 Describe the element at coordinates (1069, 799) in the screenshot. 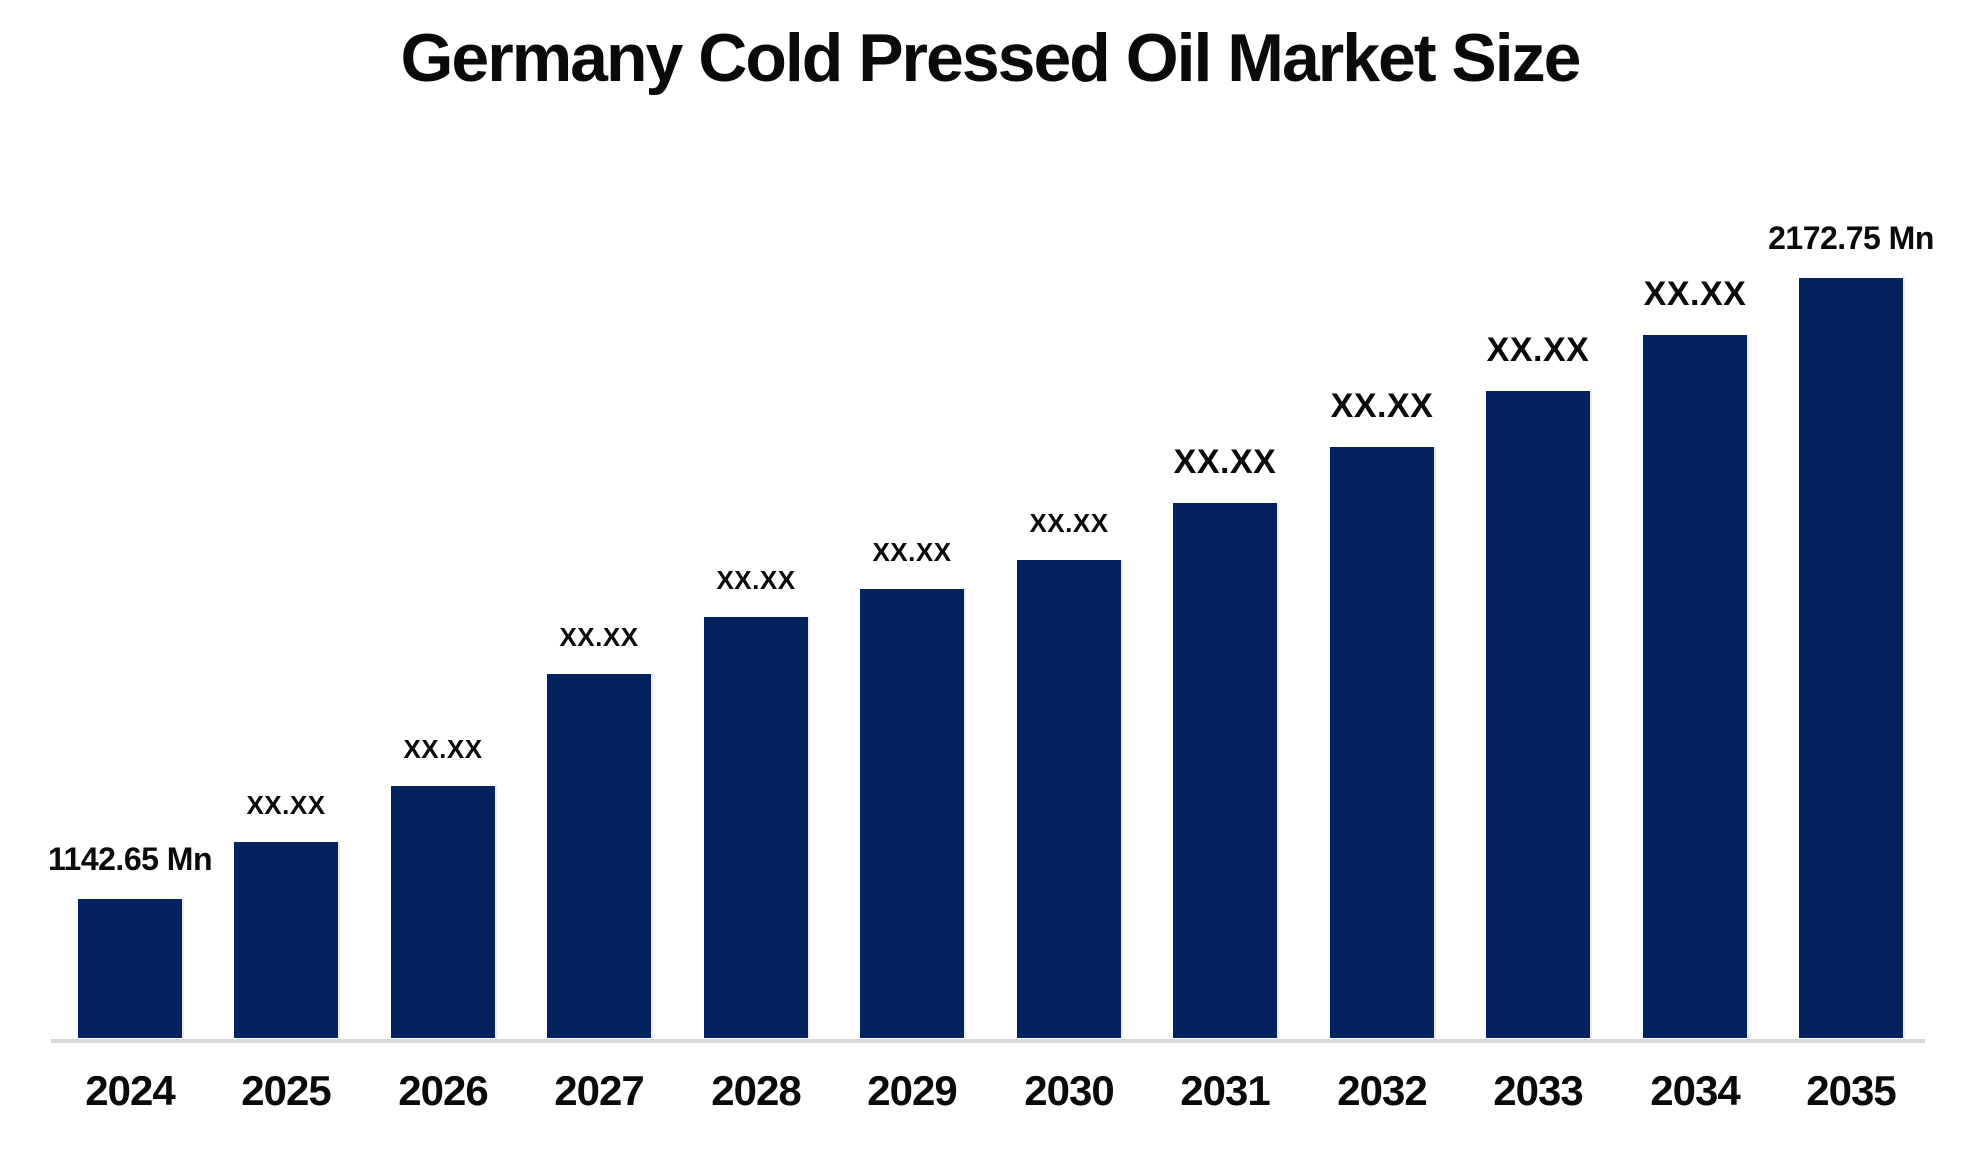

I see `bar-2030` at that location.